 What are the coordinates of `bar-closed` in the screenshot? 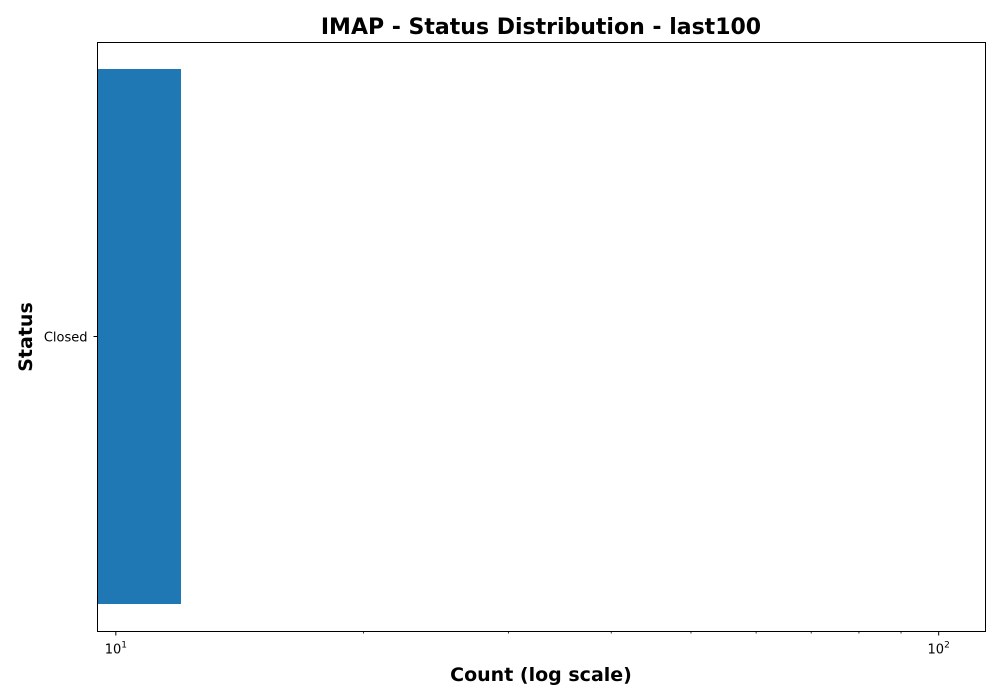 It's located at (139, 336).